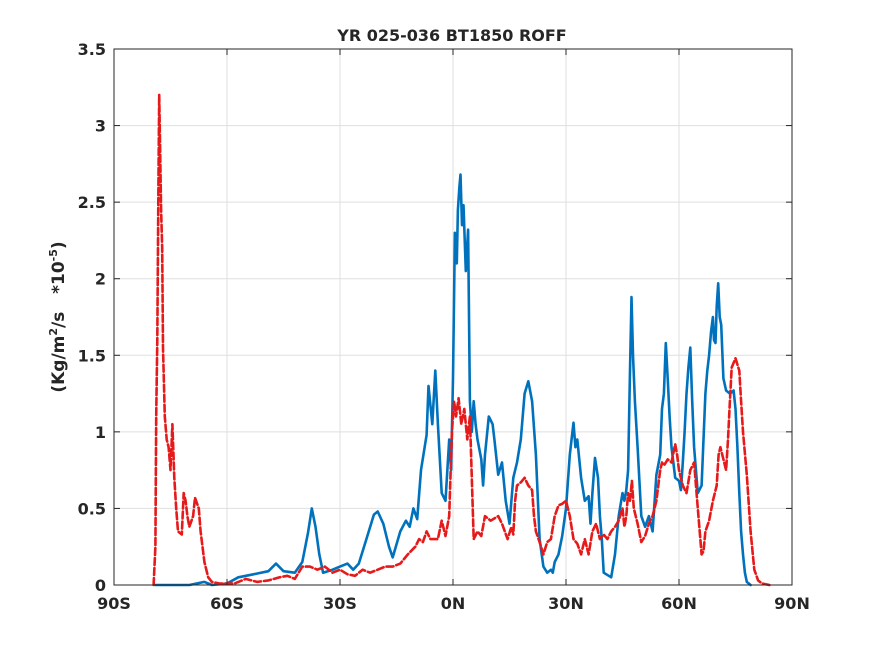  What do you see at coordinates (92, 49) in the screenshot?
I see `y-tick-label: 3.5` at bounding box center [92, 49].